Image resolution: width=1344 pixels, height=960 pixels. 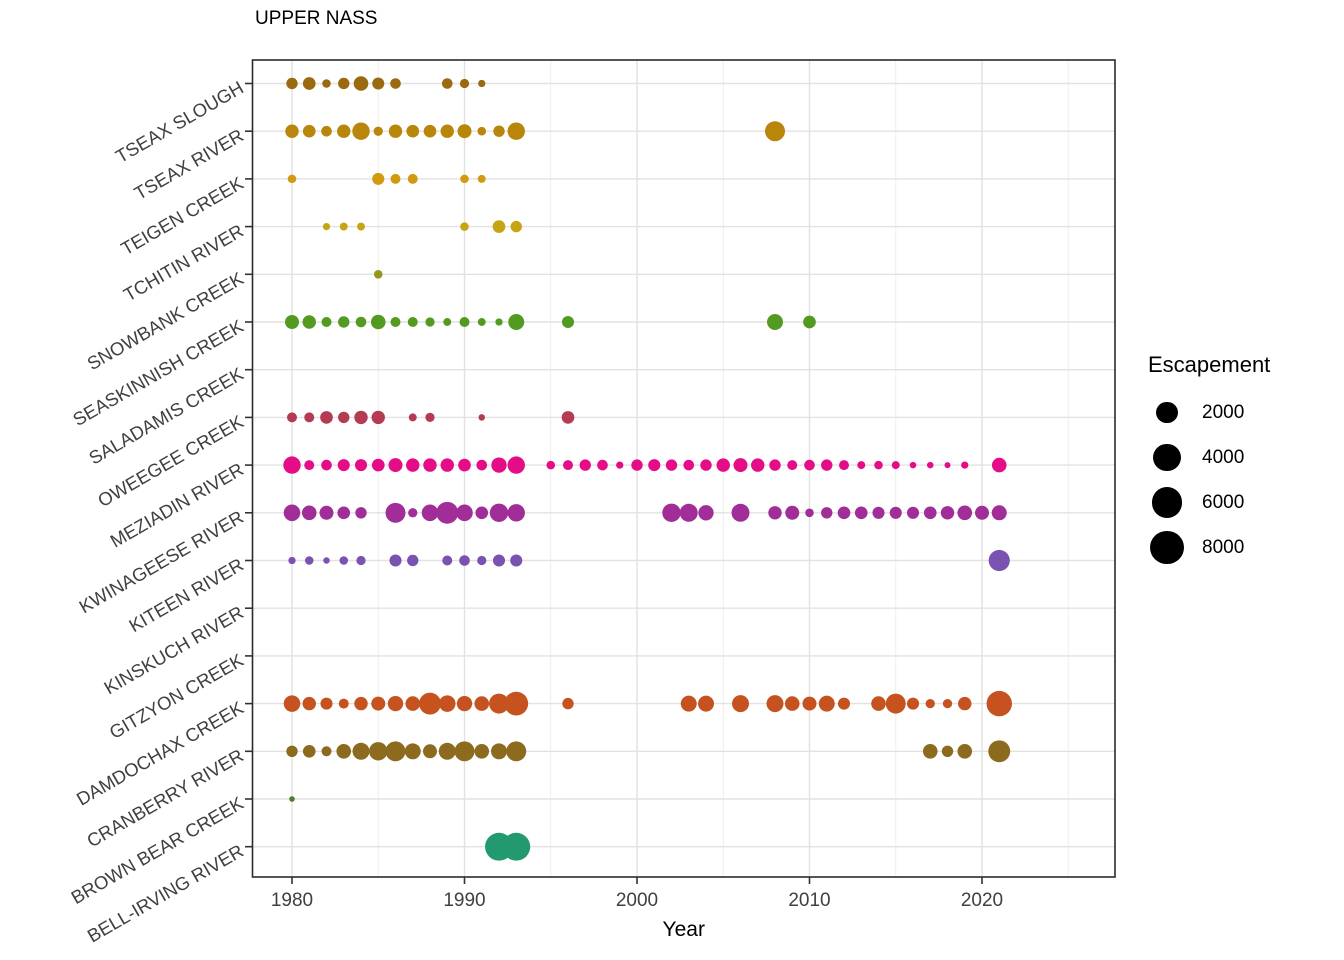 I want to click on x-tick-label: 2010, so click(x=809, y=900).